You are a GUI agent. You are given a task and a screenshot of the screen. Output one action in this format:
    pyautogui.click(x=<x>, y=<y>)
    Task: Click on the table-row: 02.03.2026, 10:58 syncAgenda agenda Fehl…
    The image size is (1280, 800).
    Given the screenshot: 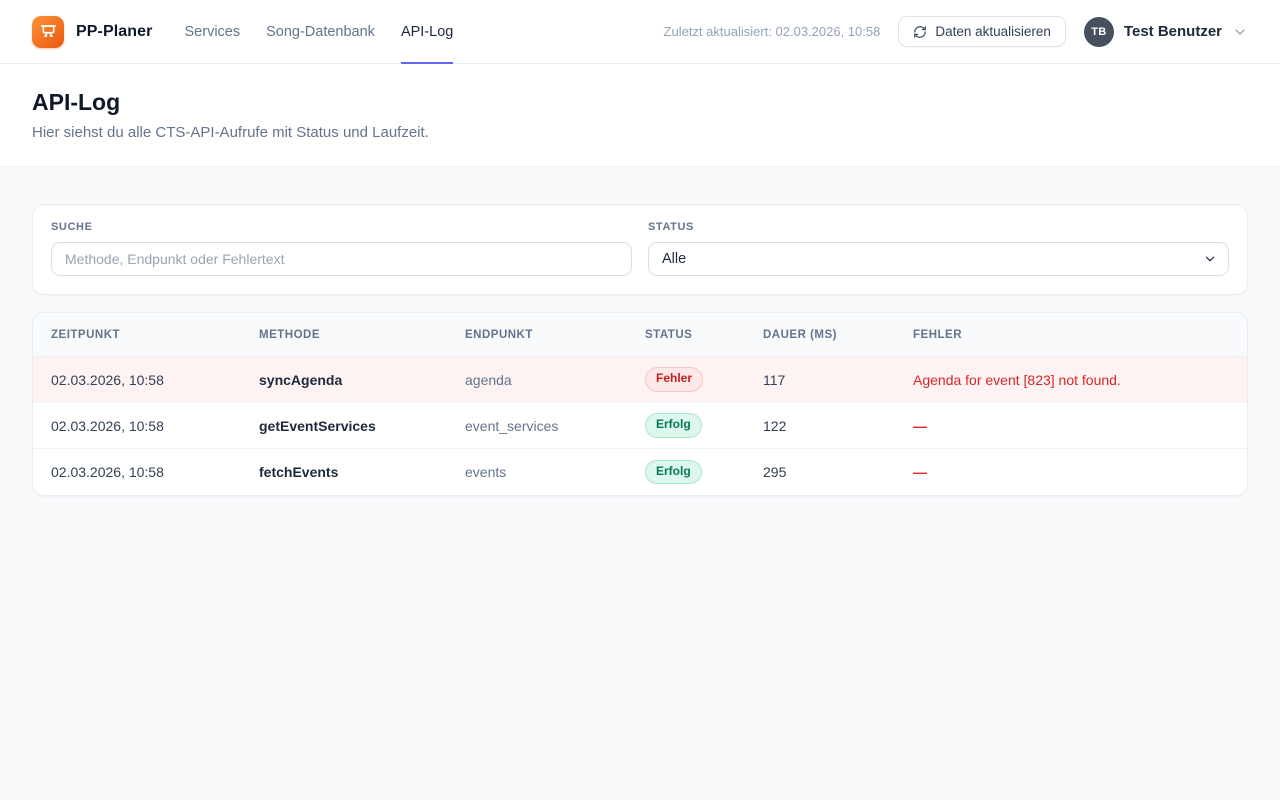 What is the action you would take?
    pyautogui.click(x=640, y=380)
    